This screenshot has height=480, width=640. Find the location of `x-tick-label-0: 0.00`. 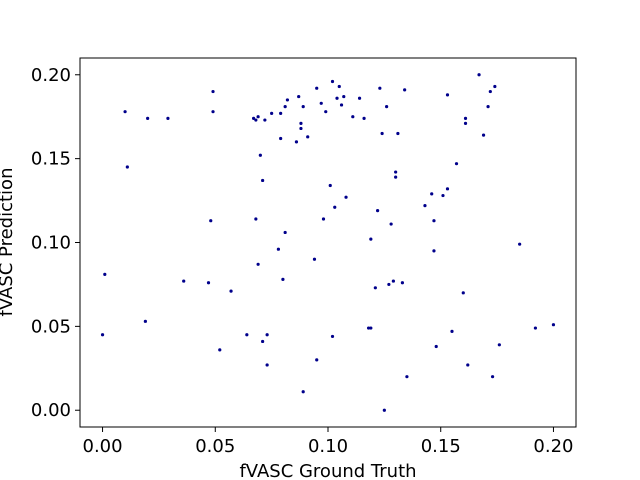

x-tick-label-0: 0.00 is located at coordinates (103, 446).